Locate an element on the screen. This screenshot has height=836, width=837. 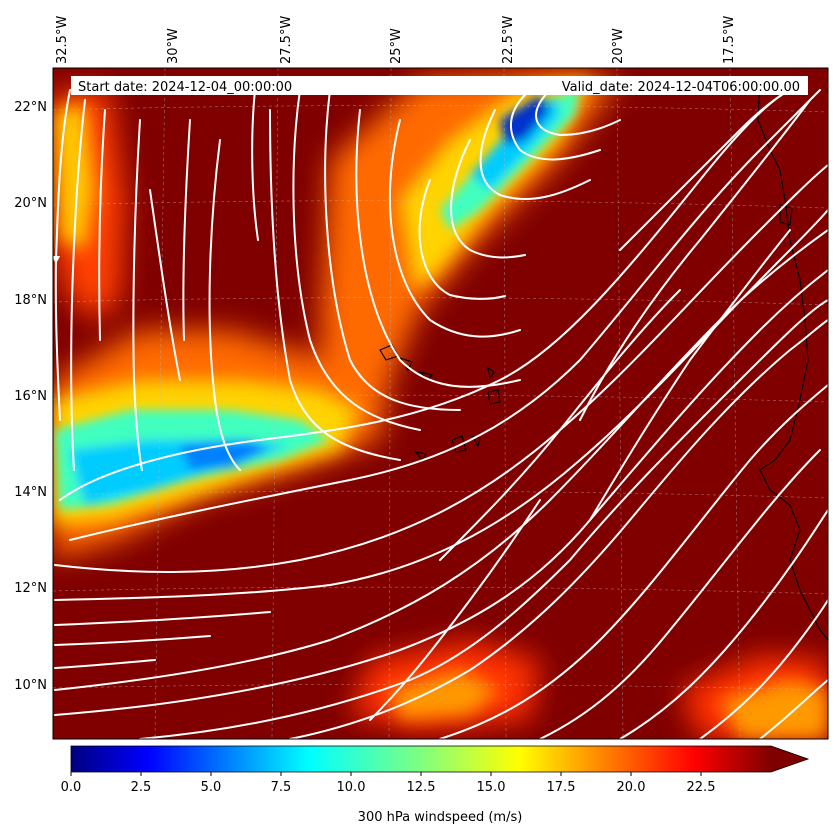
colorbar-gradient is located at coordinates (421, 759).